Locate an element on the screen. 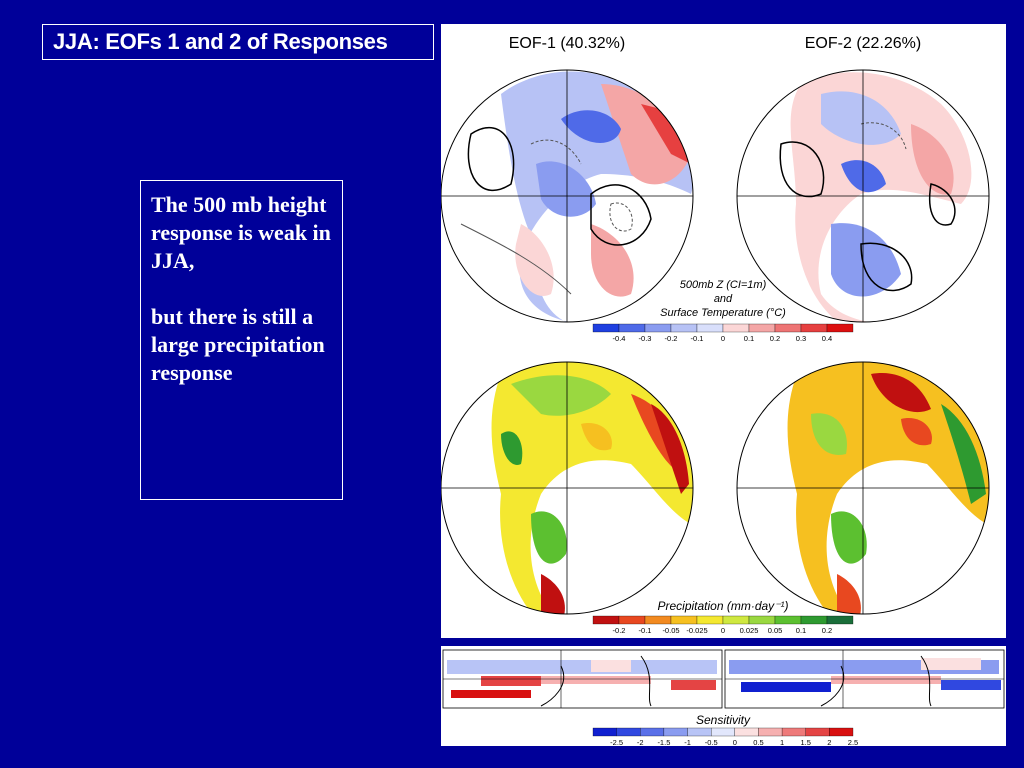  sensitivity-colorbar-tick-label: 1.5 is located at coordinates (806, 742).